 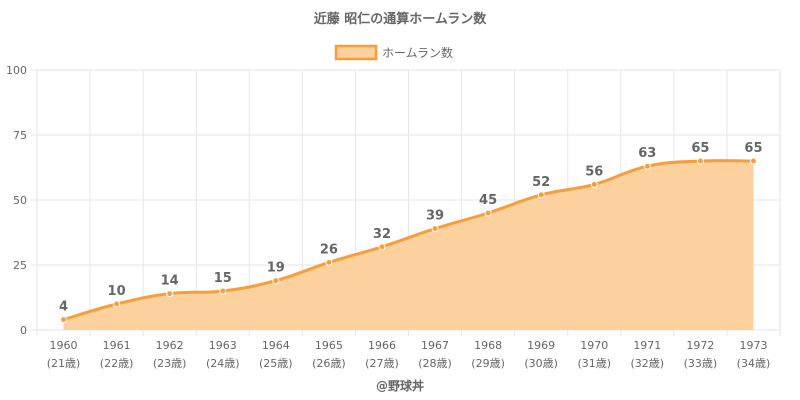 I want to click on x-tick-sublabel: (22歳), so click(x=117, y=363).